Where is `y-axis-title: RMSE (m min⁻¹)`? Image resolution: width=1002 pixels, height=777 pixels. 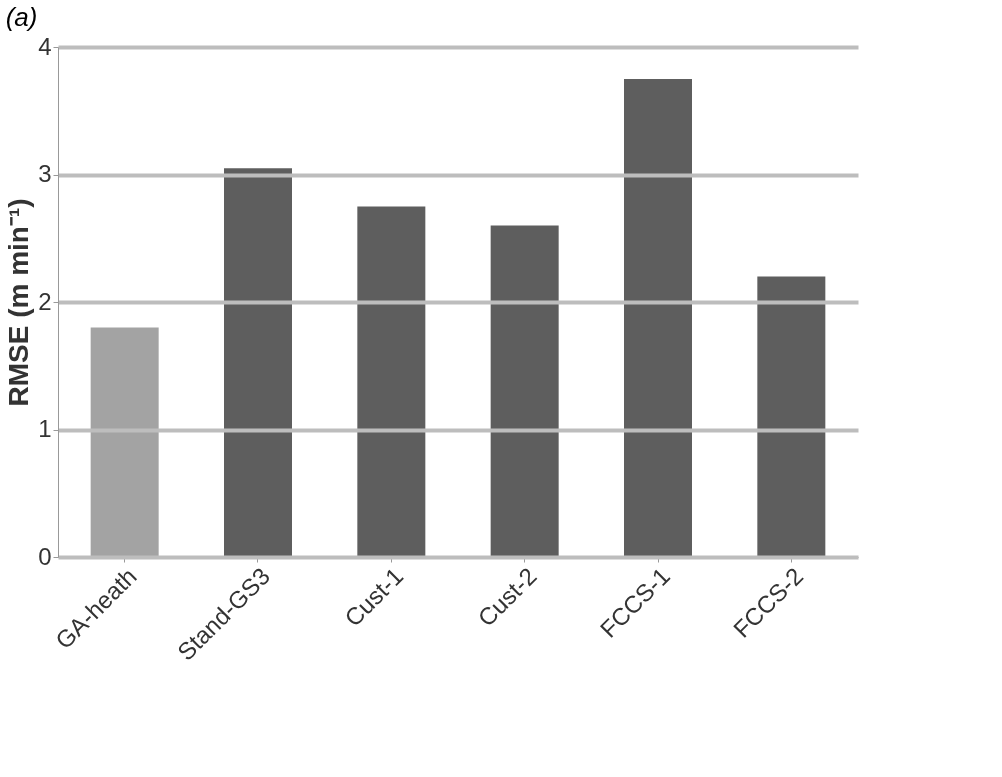
y-axis-title: RMSE (m min⁻¹) is located at coordinates (19, 302).